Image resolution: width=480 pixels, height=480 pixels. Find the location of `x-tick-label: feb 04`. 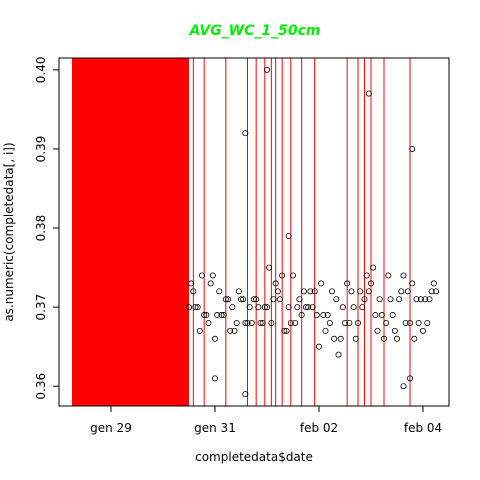

x-tick-label: feb 04 is located at coordinates (423, 428).